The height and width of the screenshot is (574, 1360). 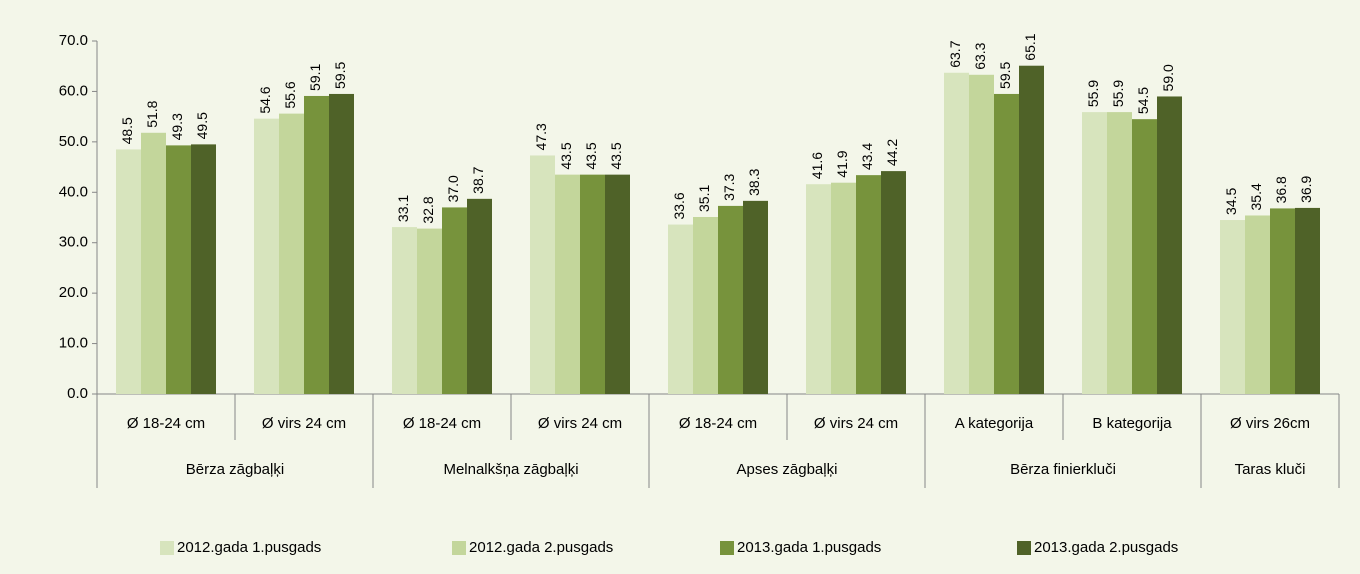 I want to click on group-label: Melnalkšņa zāgbaļķi, so click(x=510, y=469).